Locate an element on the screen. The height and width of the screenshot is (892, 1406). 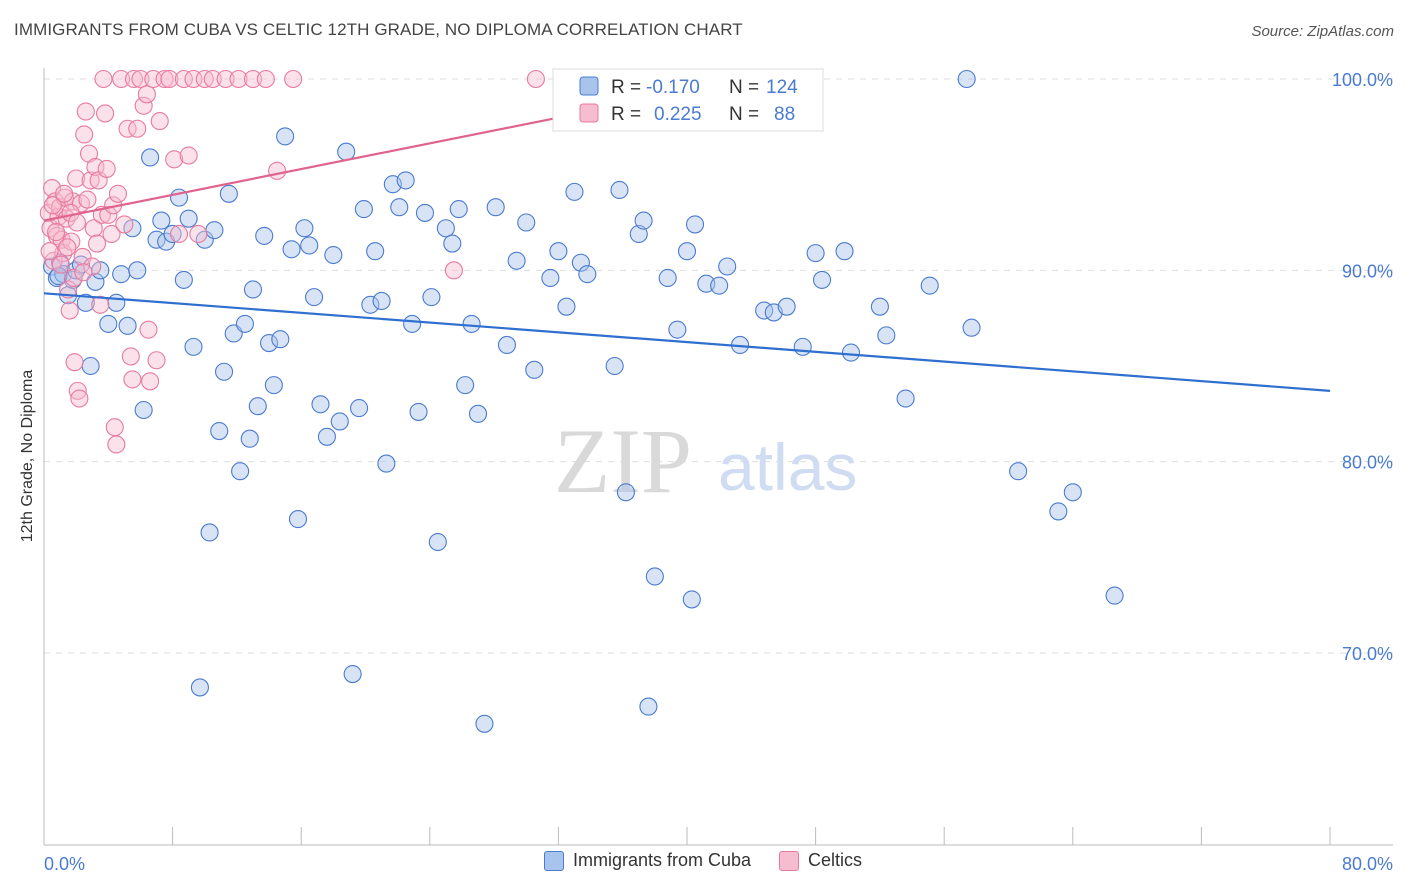
legend-swatch-celtics is located at coordinates (789, 860).